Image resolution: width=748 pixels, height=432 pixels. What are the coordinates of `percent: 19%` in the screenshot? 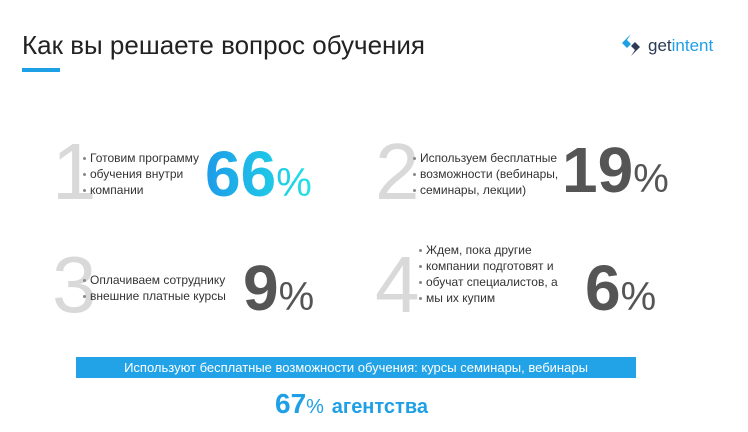 It's located at (615, 170).